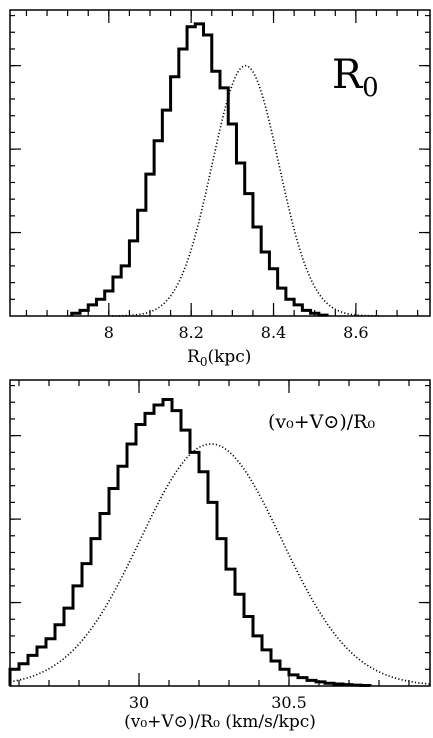 This screenshot has width=433, height=738. I want to click on x-axis-label-frequency: (v₀+V⊙)/R₀ (km/s/kpc), so click(220, 722).